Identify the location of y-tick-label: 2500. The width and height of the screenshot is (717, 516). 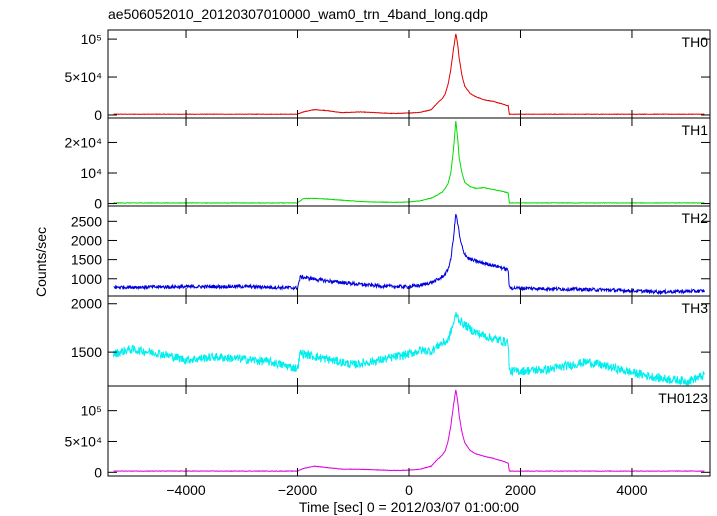
(86, 221).